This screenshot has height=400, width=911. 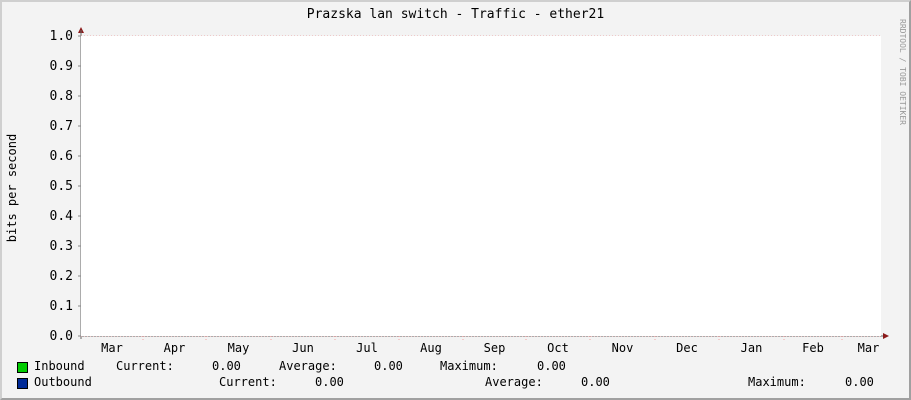 What do you see at coordinates (61, 306) in the screenshot?
I see `y-tick-label: 0.1` at bounding box center [61, 306].